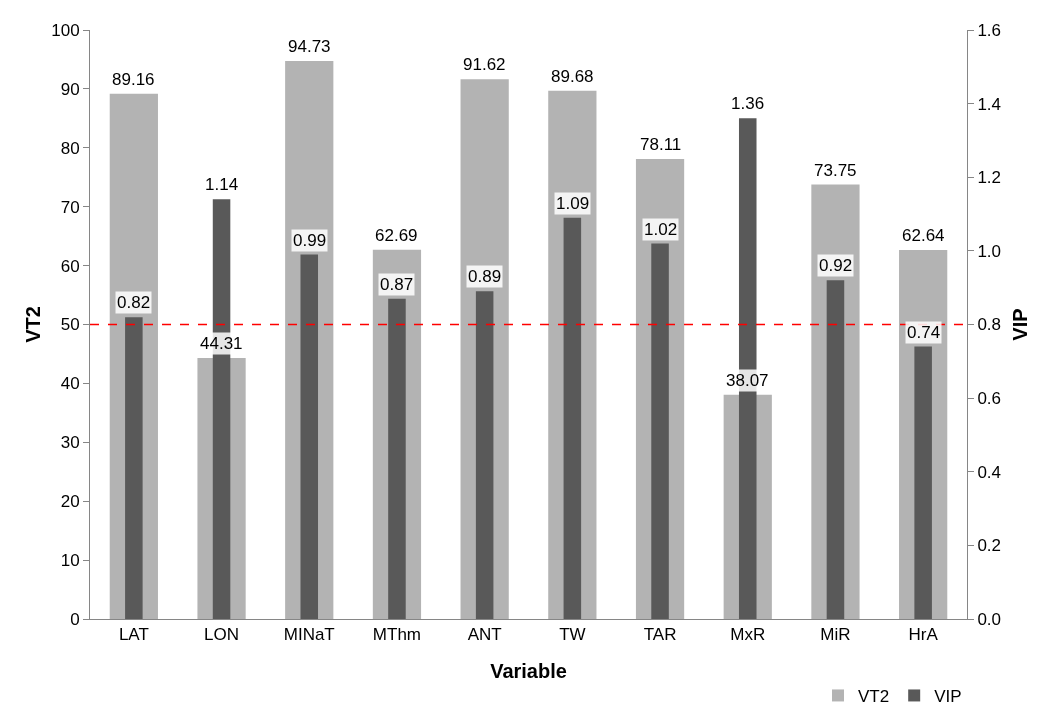 The image size is (1057, 726). I want to click on legend-label: VIP, so click(948, 697).